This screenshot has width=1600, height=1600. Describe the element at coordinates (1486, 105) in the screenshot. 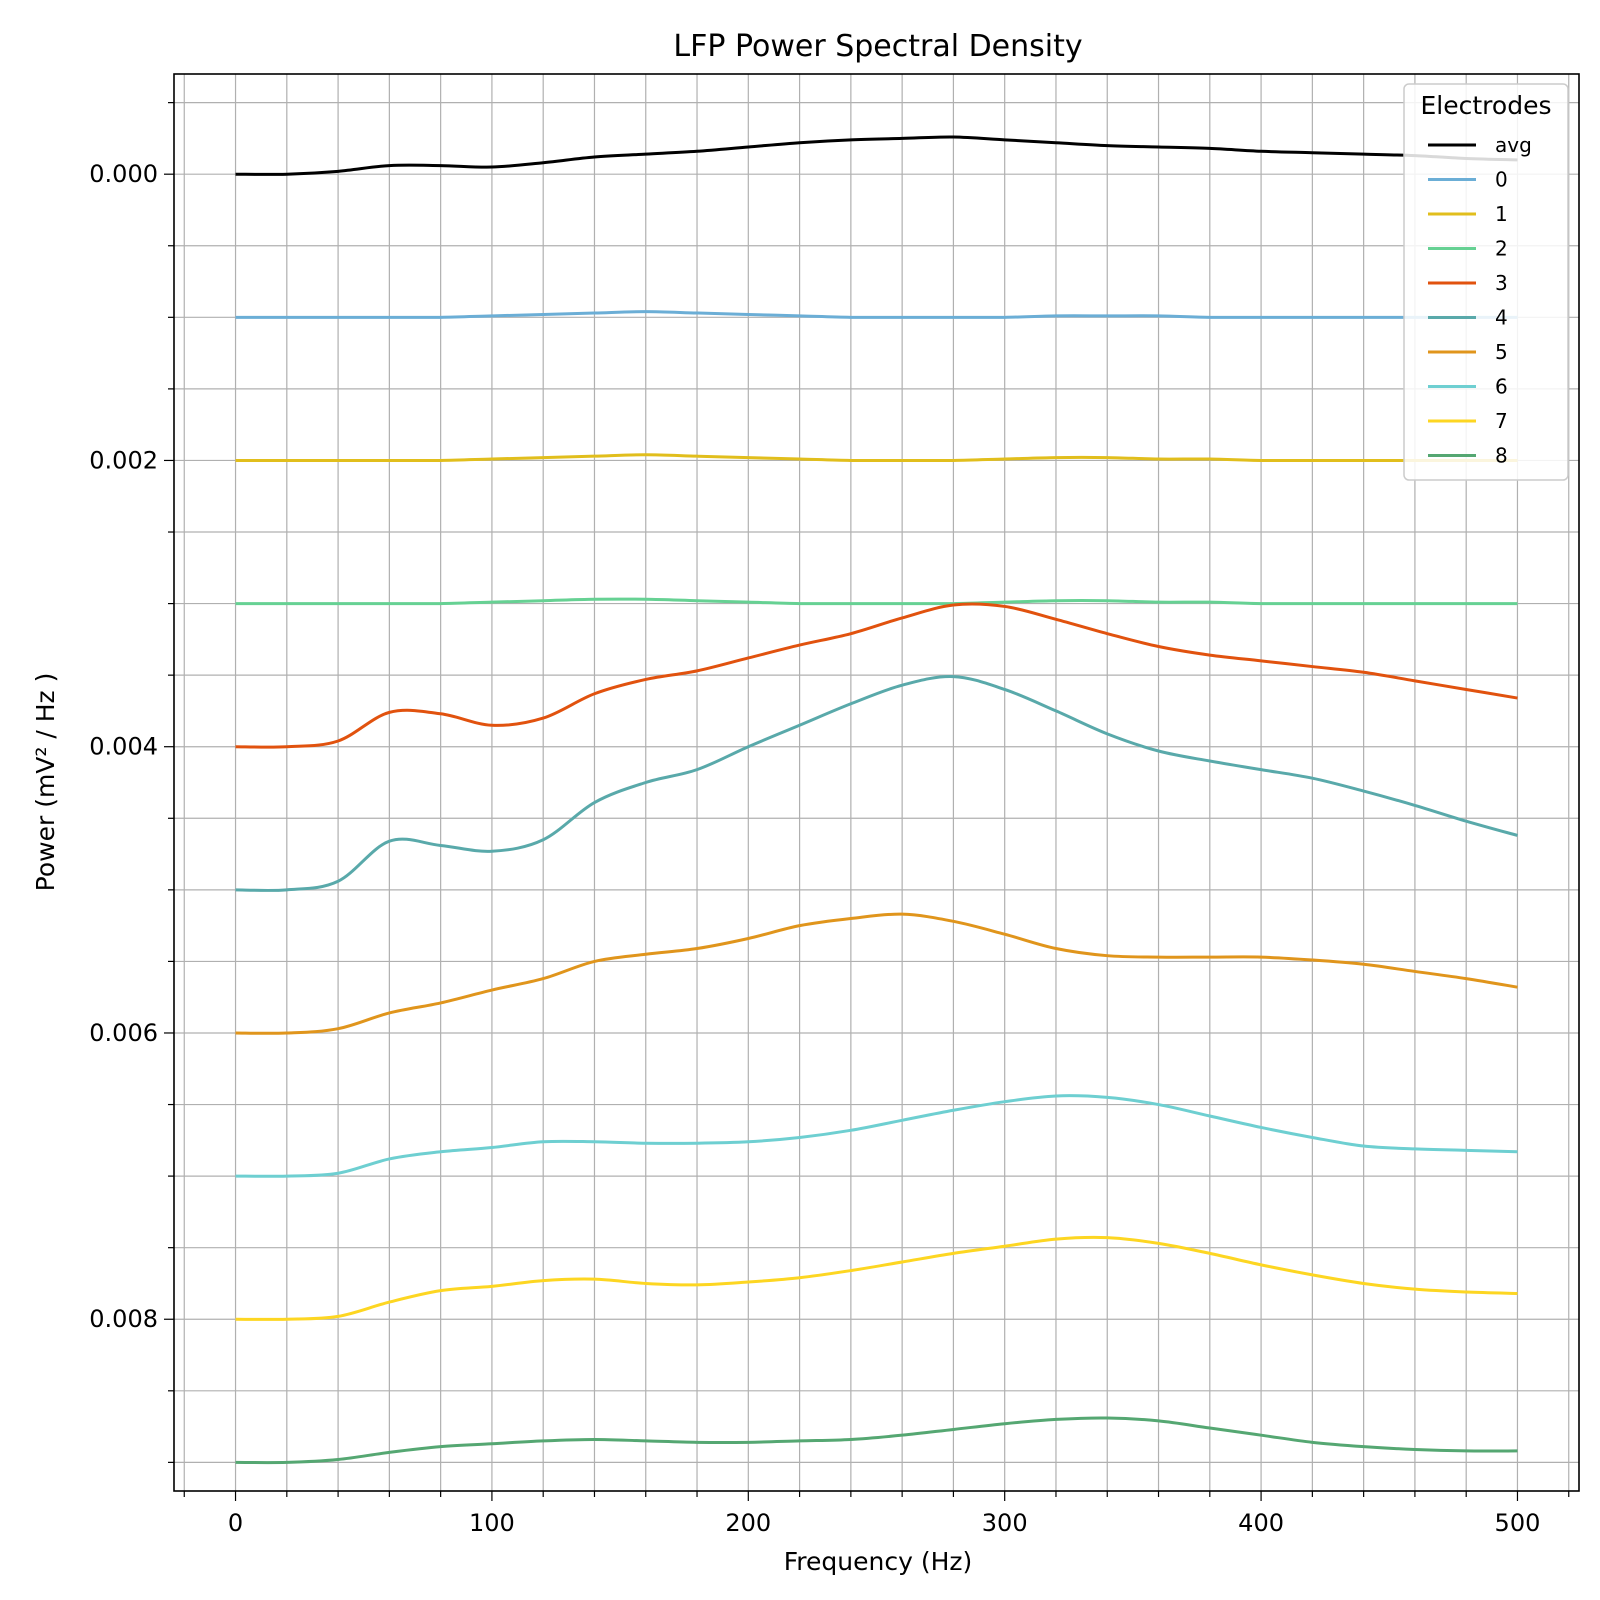

I see `legend-title: Electrodes` at that location.